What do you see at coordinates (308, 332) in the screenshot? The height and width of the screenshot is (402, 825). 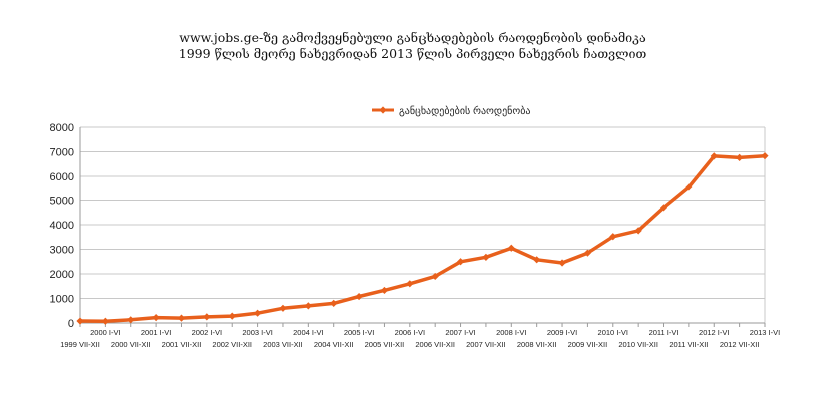 I see `x-tick-label: 2004 I-VI` at bounding box center [308, 332].